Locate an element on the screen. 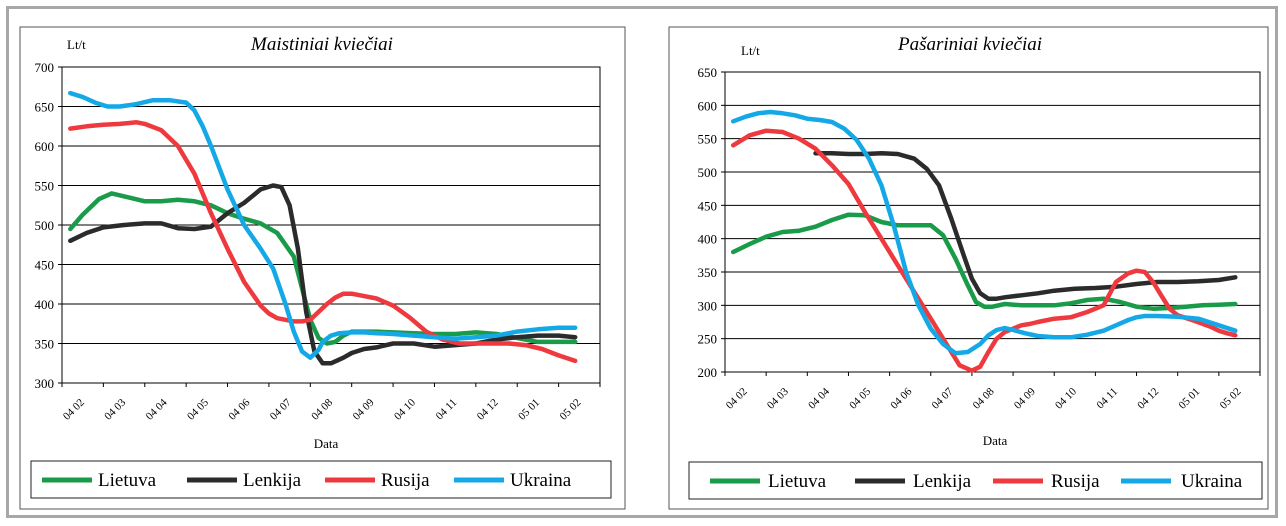  right-xtick-label: 05 01 is located at coordinates (1189, 399).